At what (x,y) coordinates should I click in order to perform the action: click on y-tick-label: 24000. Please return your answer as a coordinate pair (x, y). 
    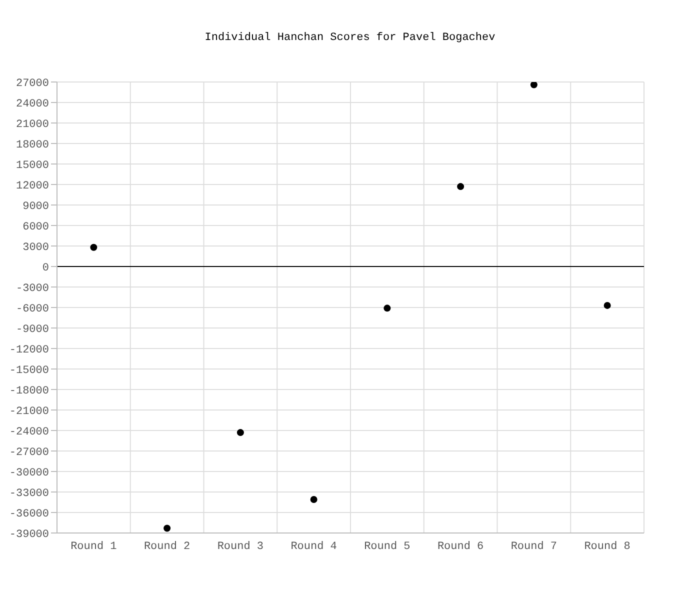
    Looking at the image, I should click on (32, 104).